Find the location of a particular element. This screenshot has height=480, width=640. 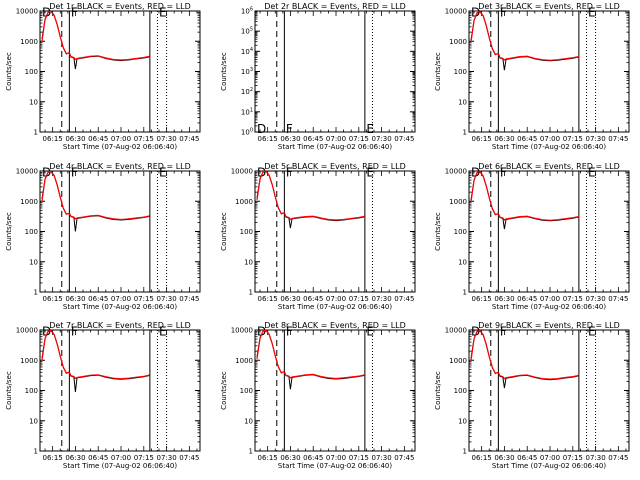

y-tick-label: 10¹ is located at coordinates (247, 111).